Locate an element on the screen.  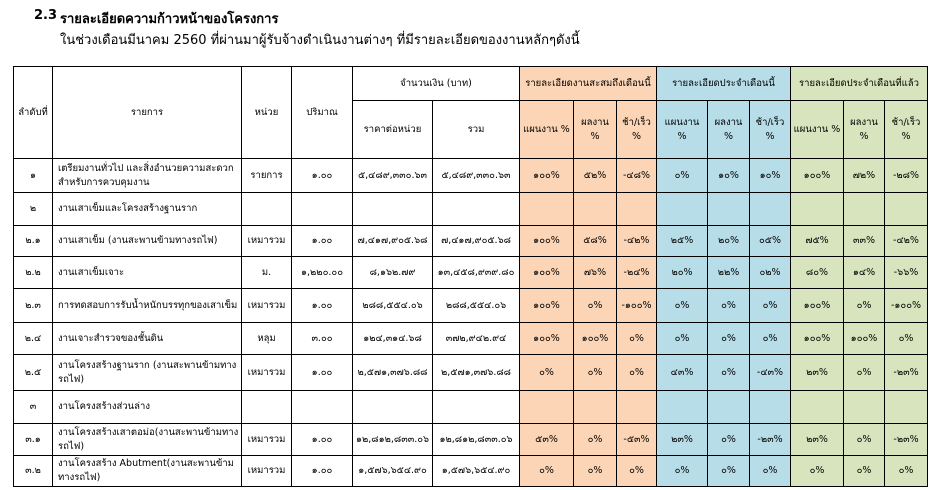
cell-total: ๗,๔๑๗,๙๐๕.๖๘ is located at coordinates (476, 241).